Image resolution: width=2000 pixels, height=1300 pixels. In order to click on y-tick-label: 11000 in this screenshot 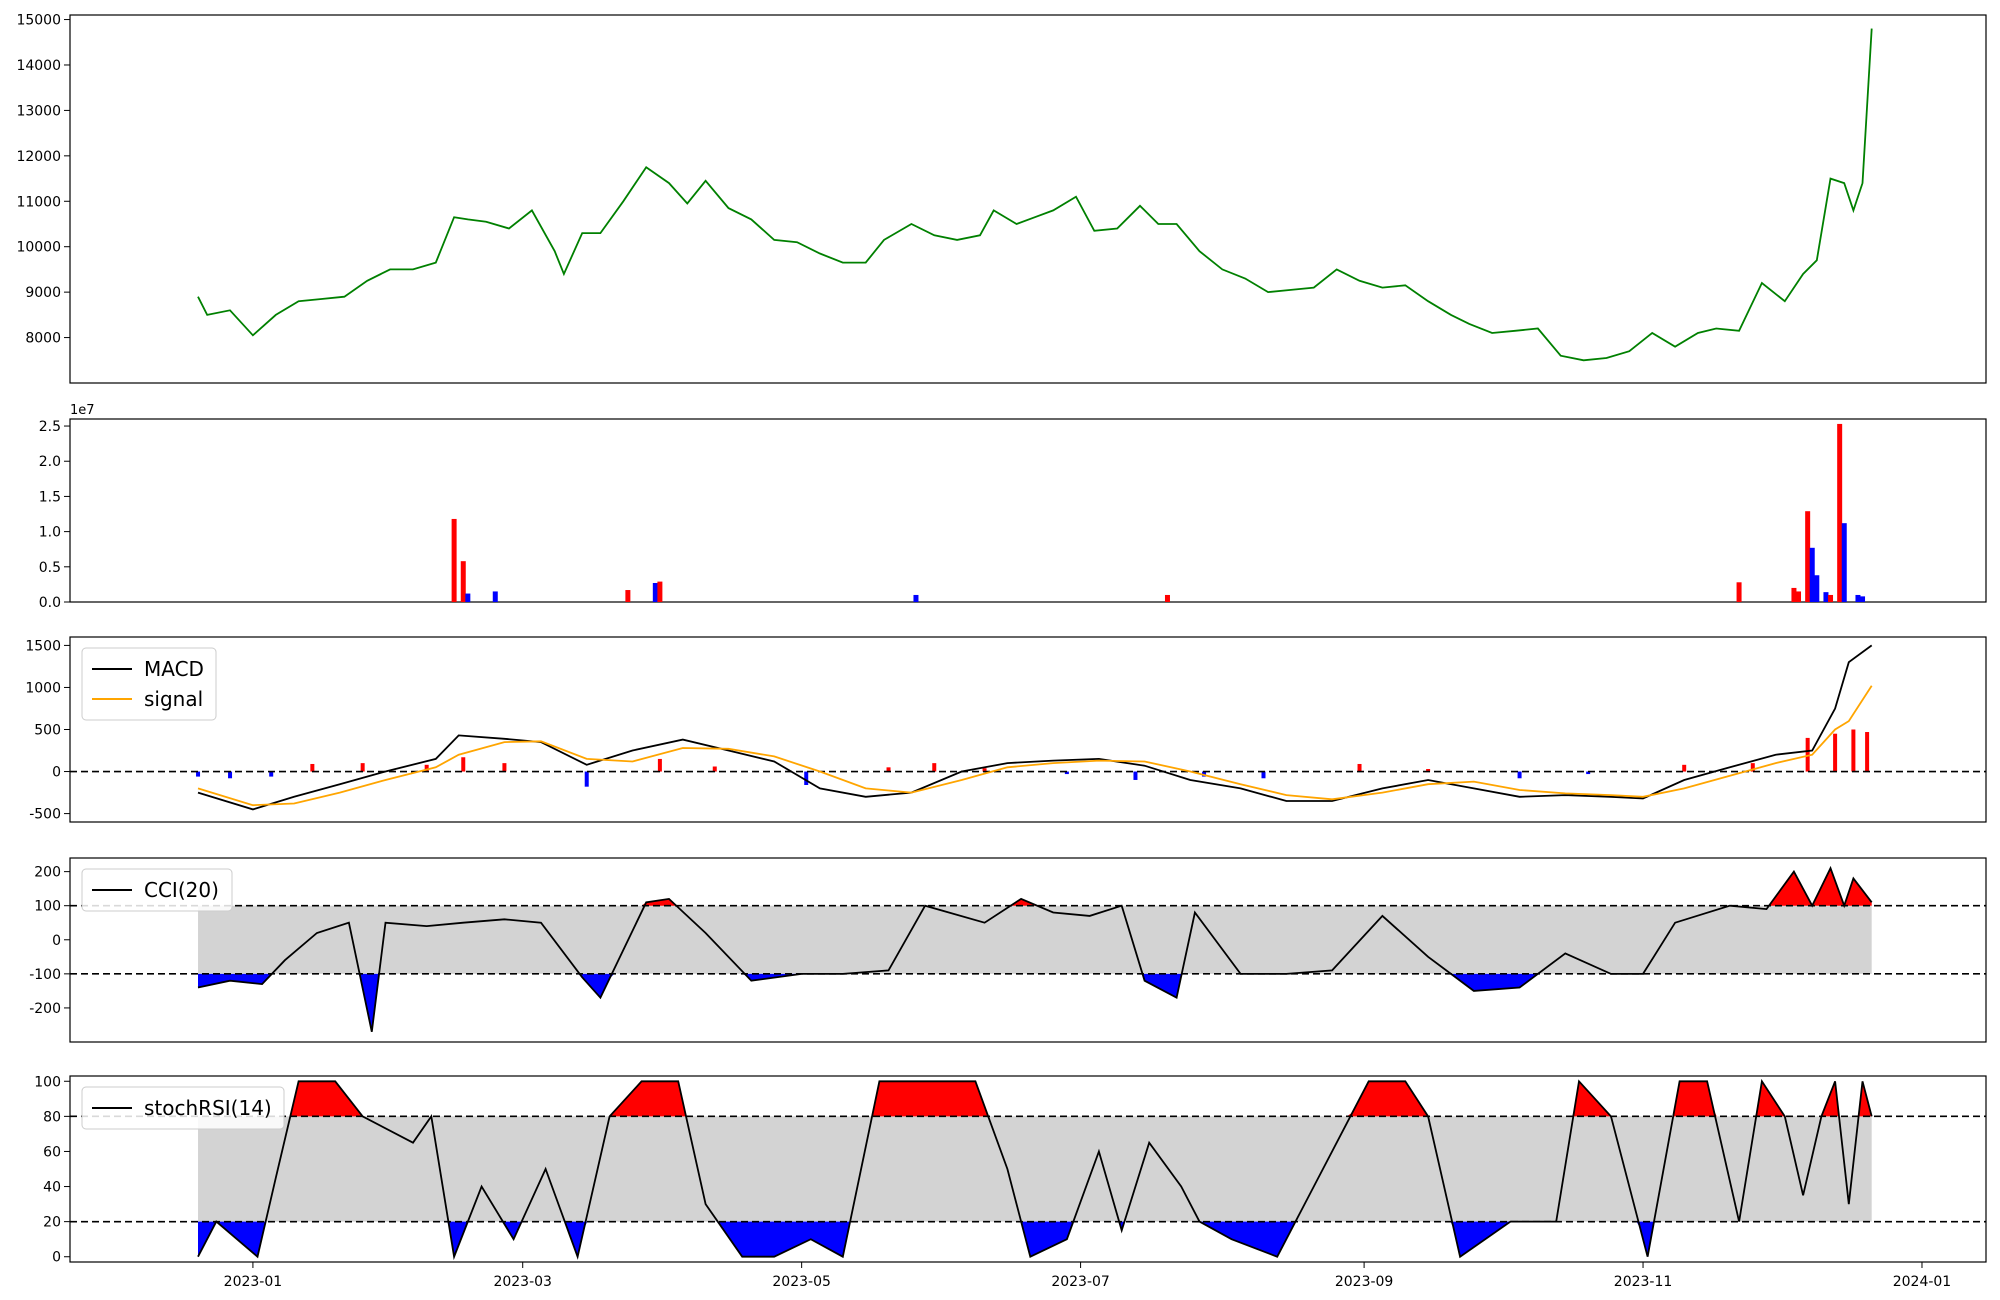, I will do `click(38, 202)`.